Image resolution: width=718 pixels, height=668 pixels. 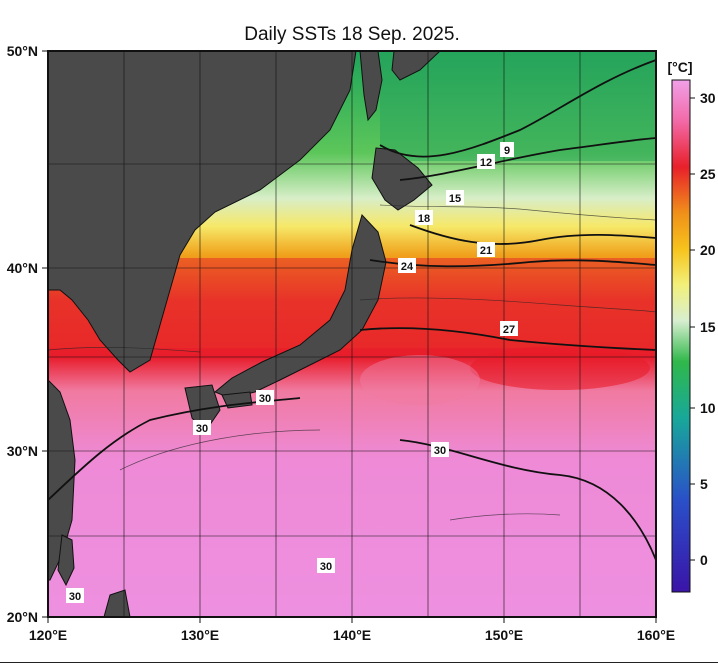 What do you see at coordinates (117, 603) in the screenshot?
I see `land-luzon` at bounding box center [117, 603].